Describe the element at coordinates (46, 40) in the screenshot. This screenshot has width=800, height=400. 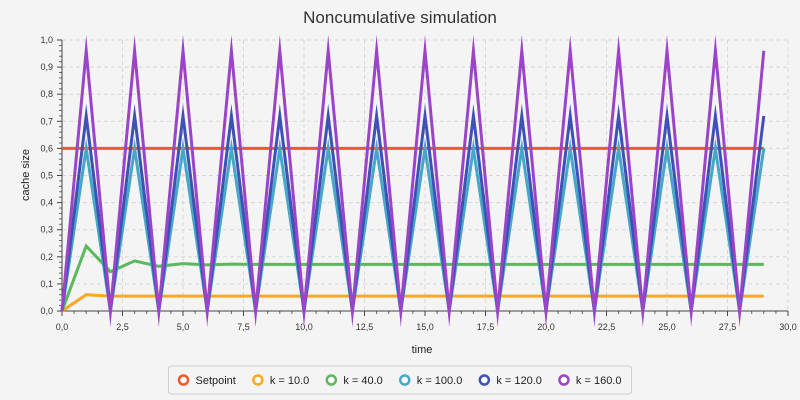
I see `y-tick-label: 1,0` at that location.